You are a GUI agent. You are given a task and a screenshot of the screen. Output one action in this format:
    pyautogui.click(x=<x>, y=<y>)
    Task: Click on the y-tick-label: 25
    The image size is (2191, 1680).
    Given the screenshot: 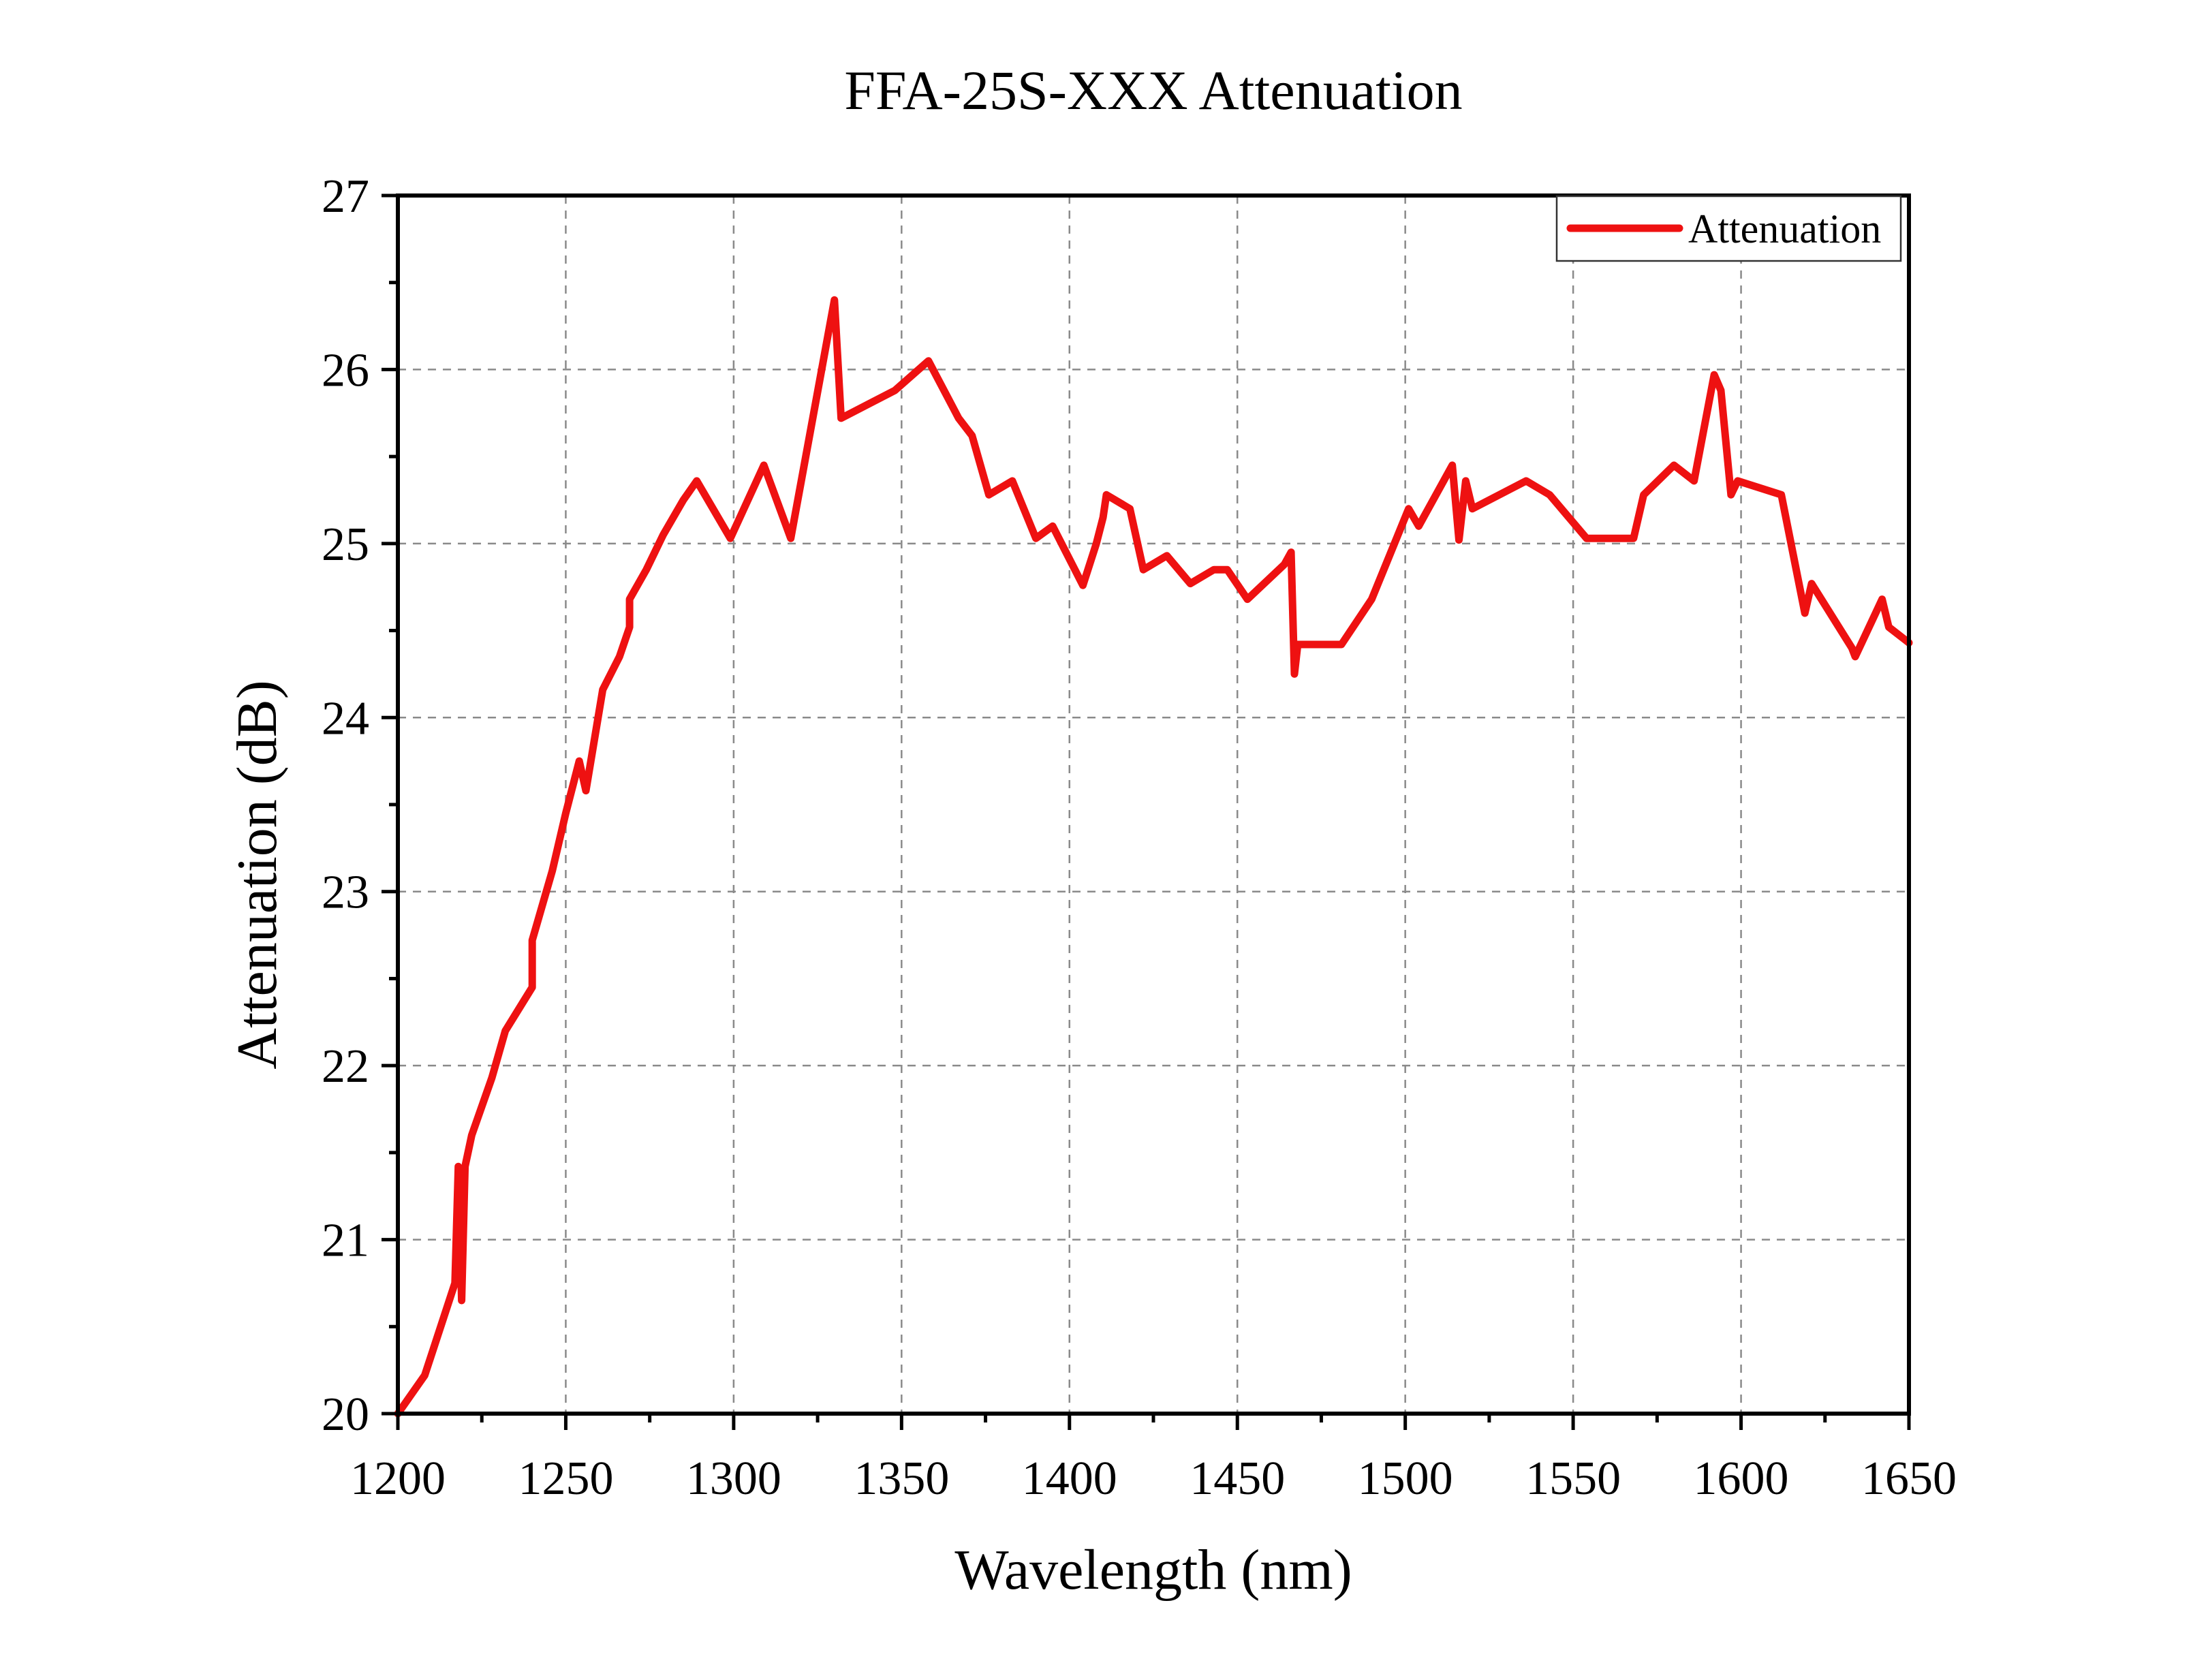 What is the action you would take?
    pyautogui.click(x=345, y=544)
    